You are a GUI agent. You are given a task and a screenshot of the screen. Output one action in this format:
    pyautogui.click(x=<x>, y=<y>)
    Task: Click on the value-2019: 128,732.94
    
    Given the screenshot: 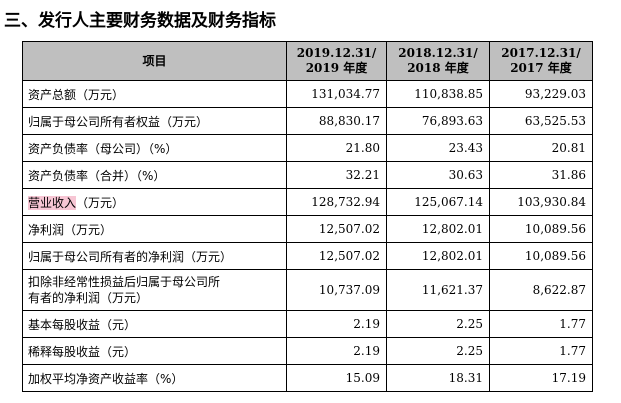 What is the action you would take?
    pyautogui.click(x=336, y=202)
    